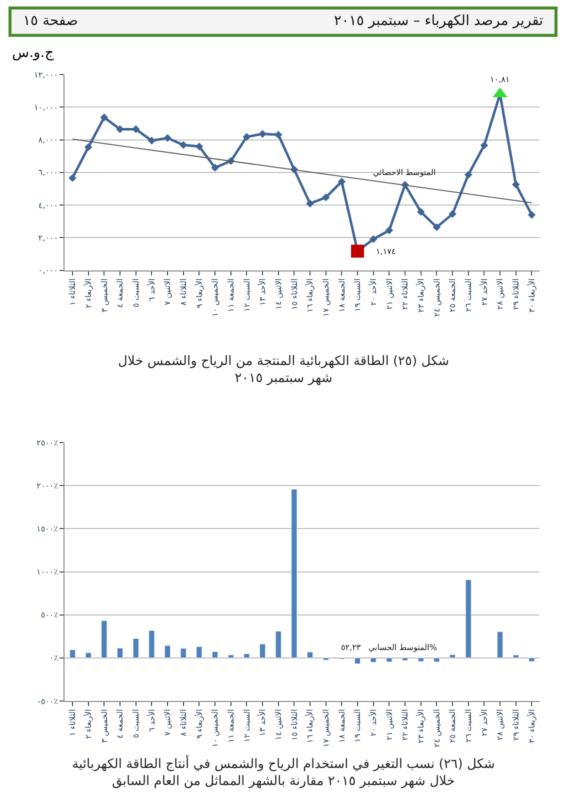 The image size is (566, 800). I want to click on x-tick-label: الأربعاء ٩, so click(199, 293).